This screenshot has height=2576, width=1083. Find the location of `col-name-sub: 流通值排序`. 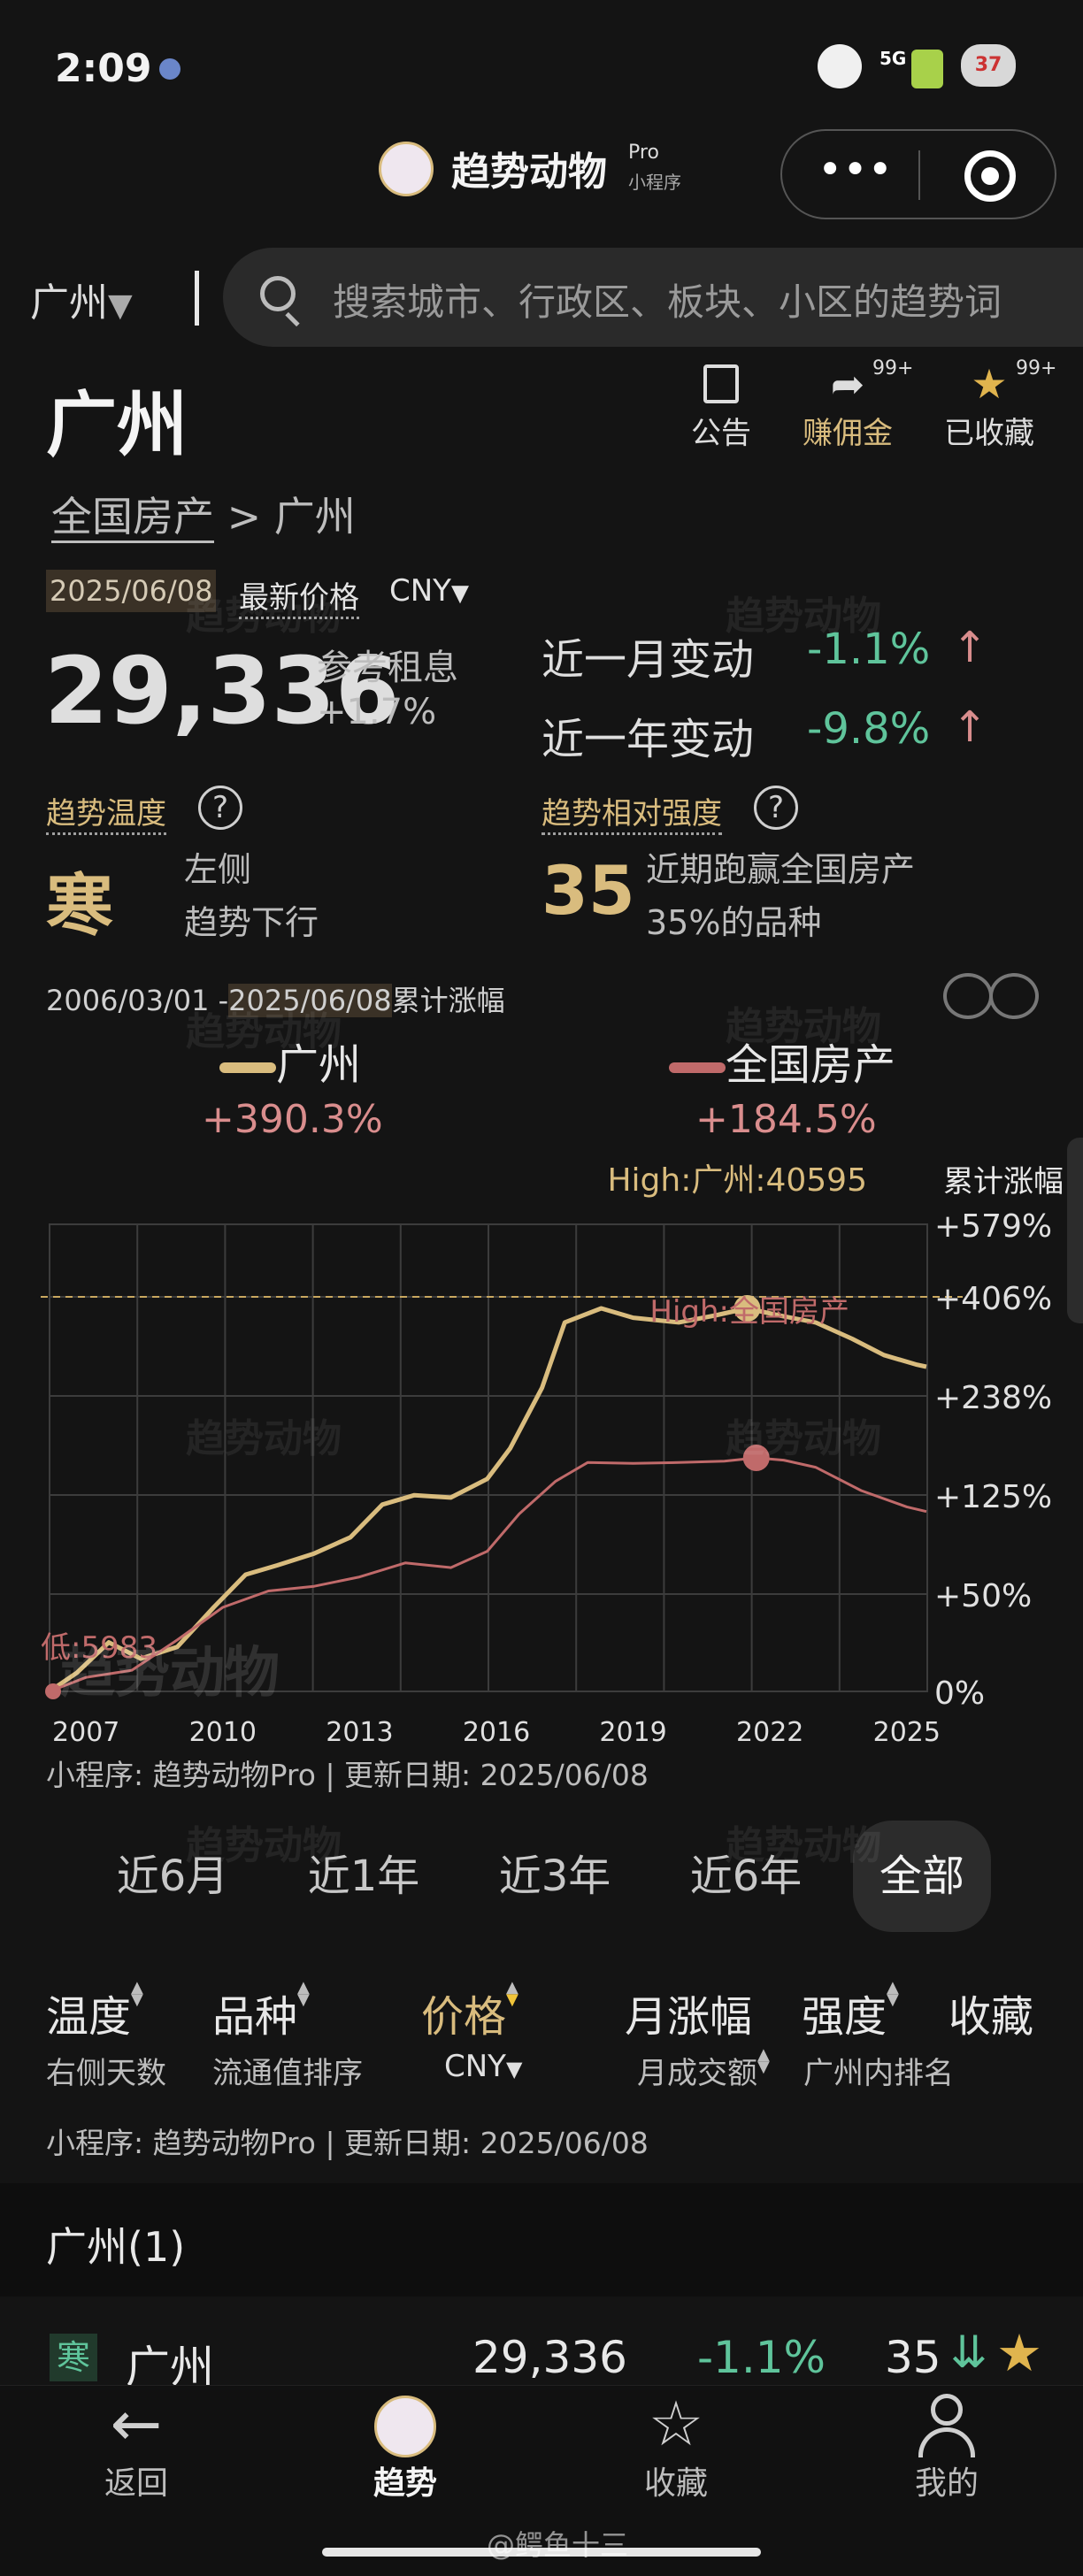

col-name-sub: 流通值排序 is located at coordinates (287, 2073).